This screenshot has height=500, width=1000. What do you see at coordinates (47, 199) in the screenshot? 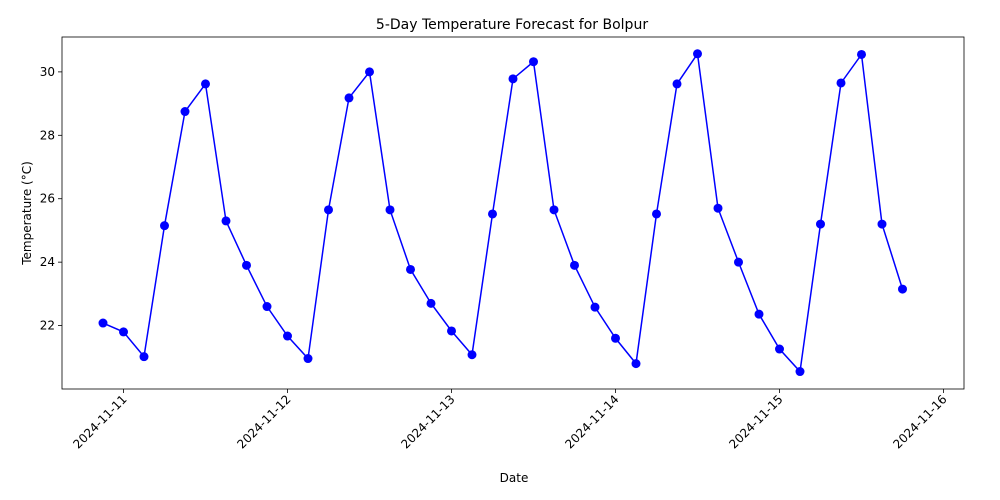
I see `y-tick-label: 26` at bounding box center [47, 199].